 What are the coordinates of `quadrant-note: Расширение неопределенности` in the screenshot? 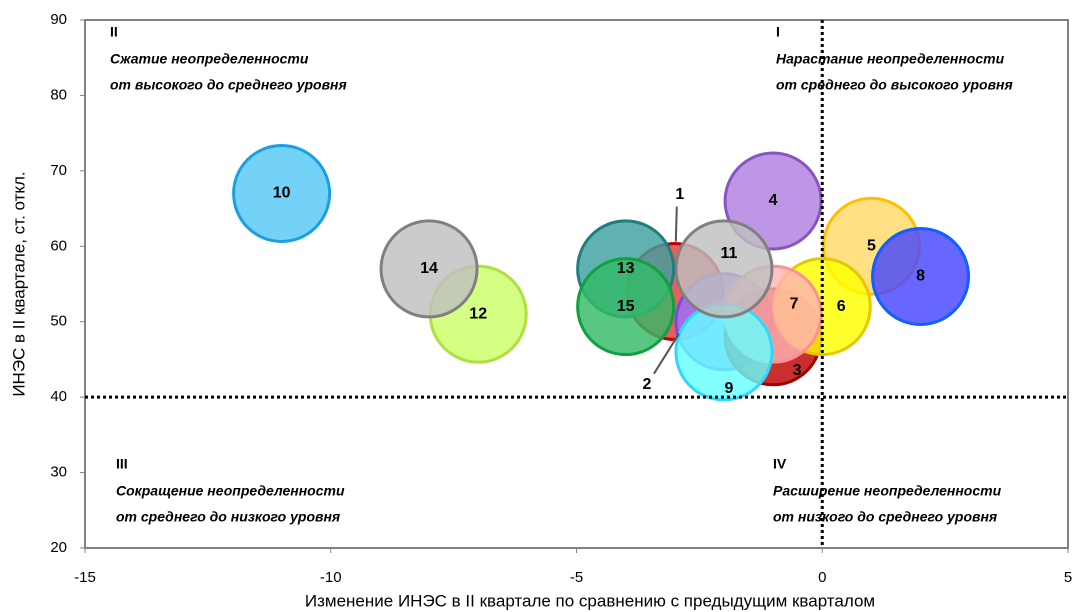 It's located at (887, 491).